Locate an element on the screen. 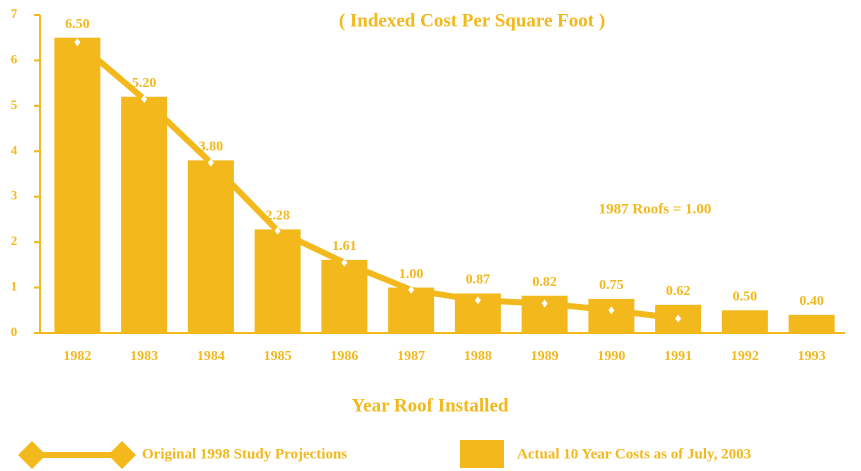 Image resolution: width=861 pixels, height=471 pixels. data-label: 0.82 is located at coordinates (544, 282).